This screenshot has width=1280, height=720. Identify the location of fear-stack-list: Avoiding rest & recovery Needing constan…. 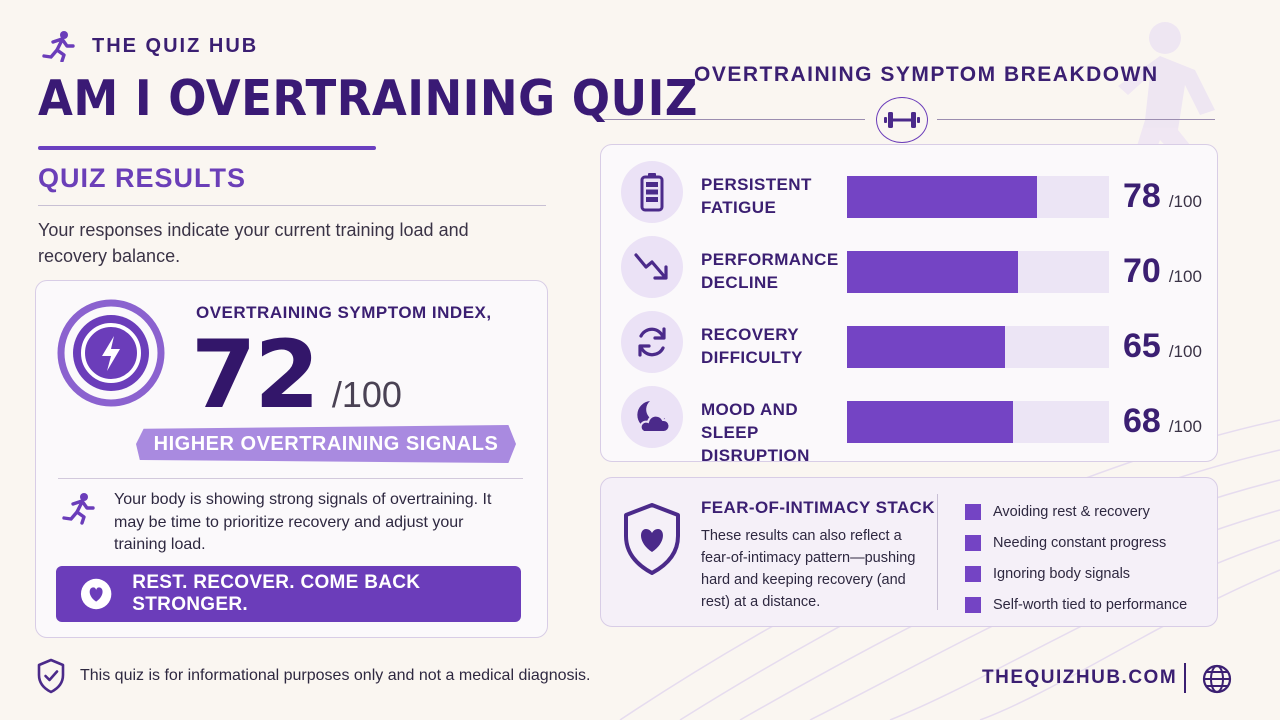
(1076, 558).